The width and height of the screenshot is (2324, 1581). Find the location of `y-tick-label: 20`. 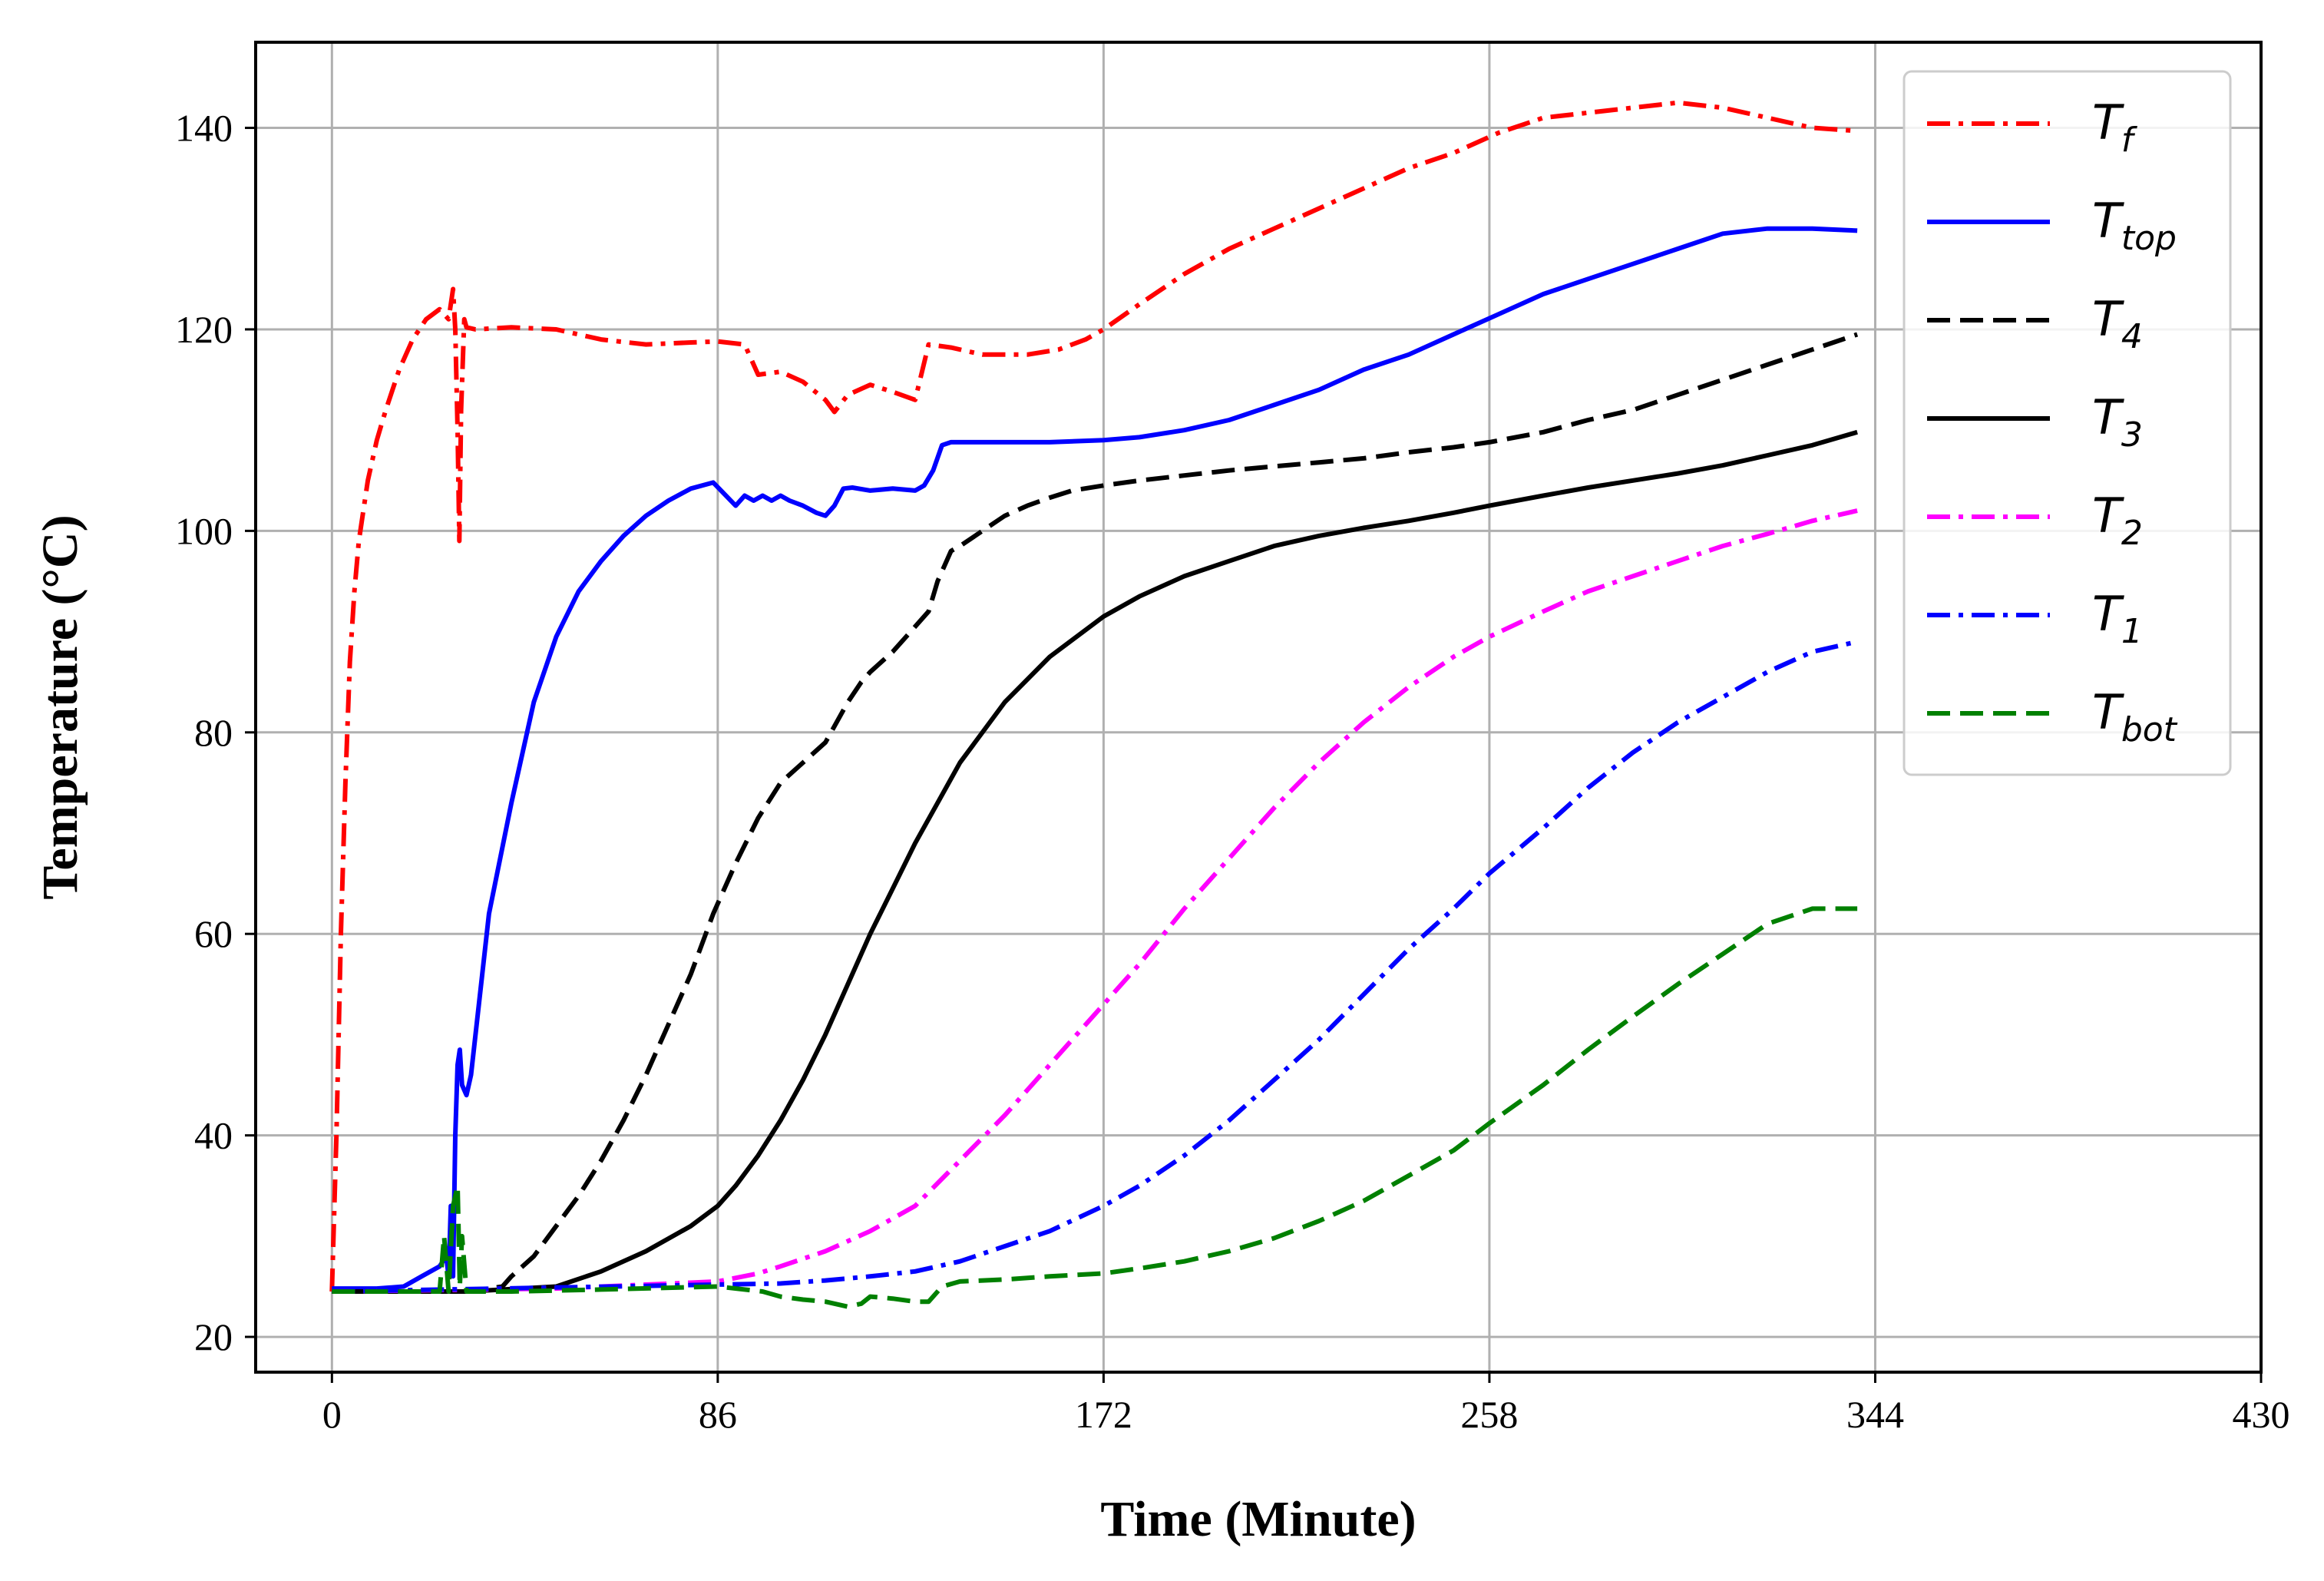

y-tick-label: 20 is located at coordinates (213, 1336).